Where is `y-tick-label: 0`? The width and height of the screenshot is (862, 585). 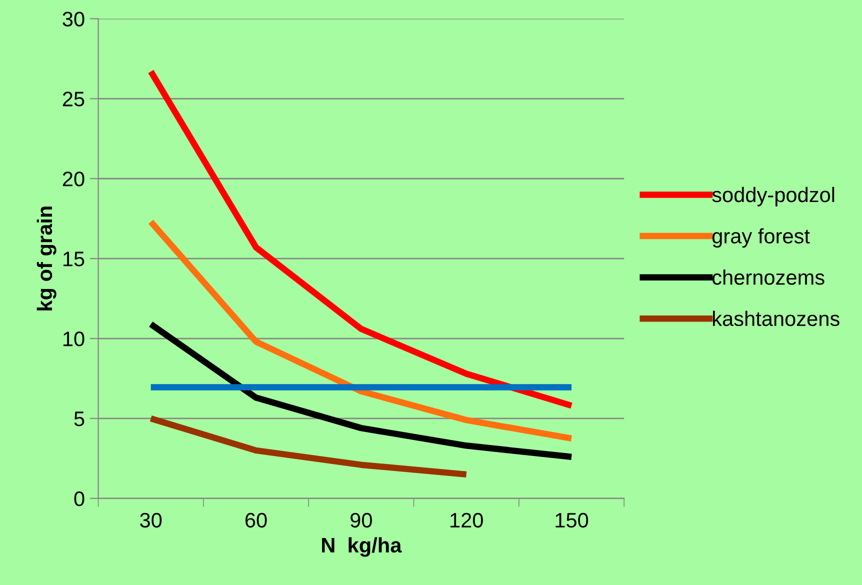 y-tick-label: 0 is located at coordinates (79, 498).